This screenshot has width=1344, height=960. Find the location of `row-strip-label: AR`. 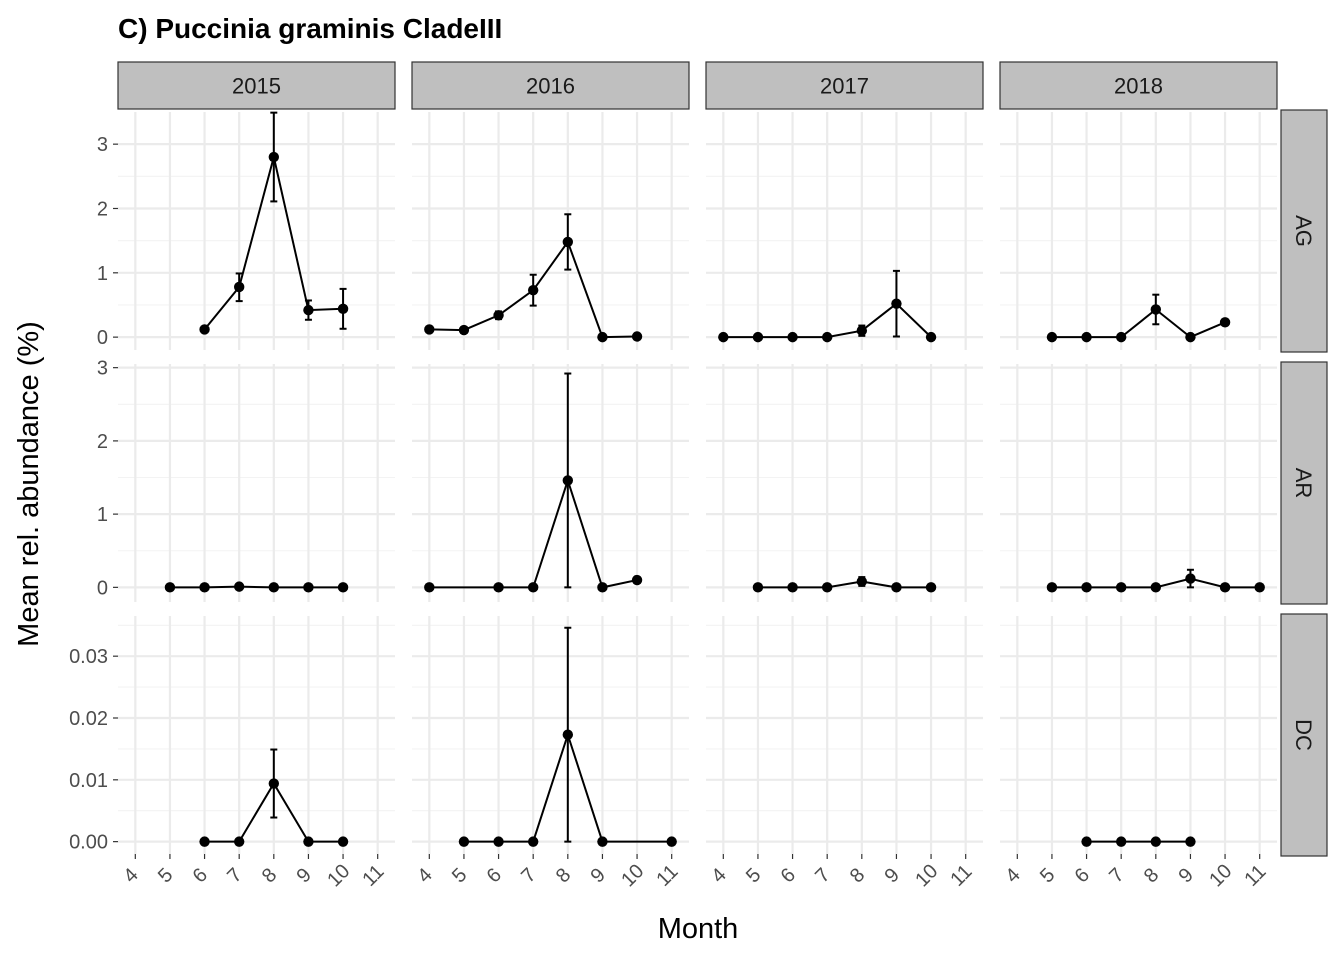

row-strip-label: AR is located at coordinates (1303, 483).